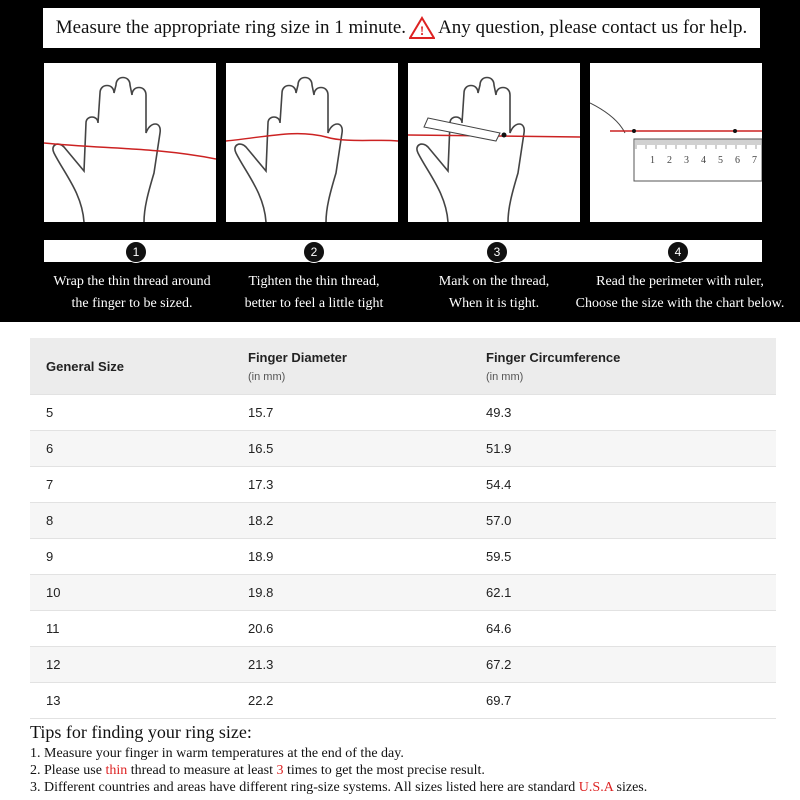  What do you see at coordinates (139, 484) in the screenshot?
I see `table-cell: 7` at bounding box center [139, 484].